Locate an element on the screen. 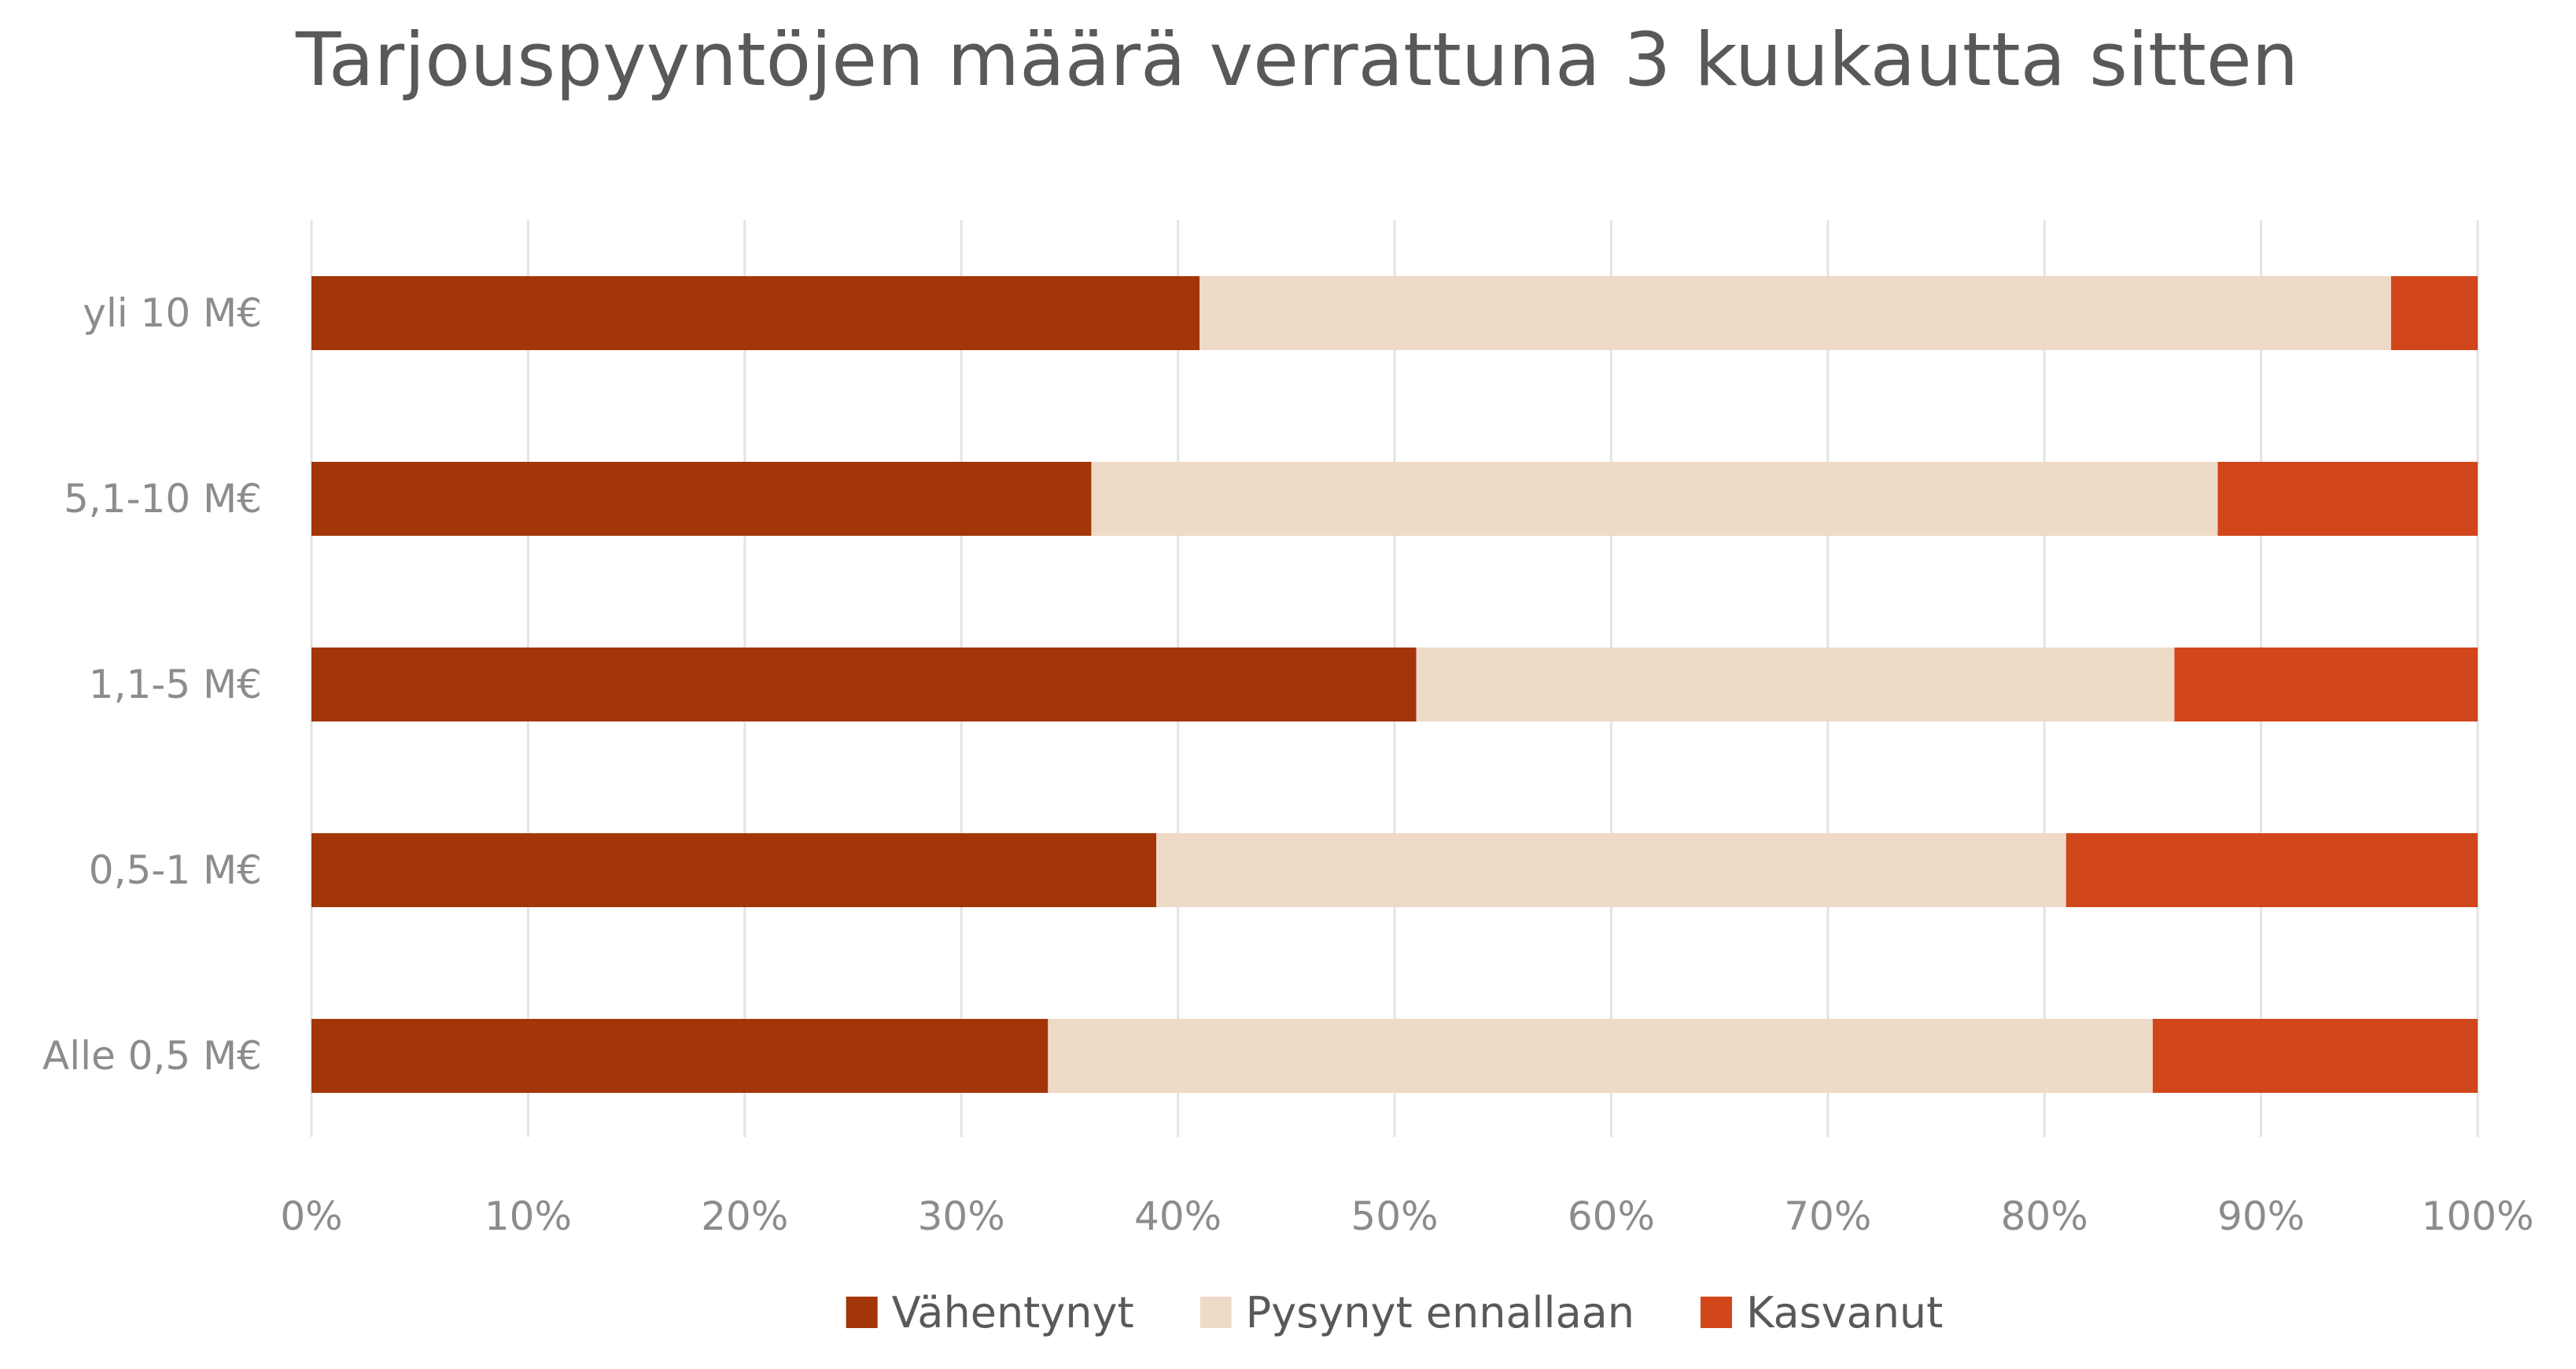 This screenshot has width=2576, height=1369. x-tick-label: 40% is located at coordinates (1178, 1217).